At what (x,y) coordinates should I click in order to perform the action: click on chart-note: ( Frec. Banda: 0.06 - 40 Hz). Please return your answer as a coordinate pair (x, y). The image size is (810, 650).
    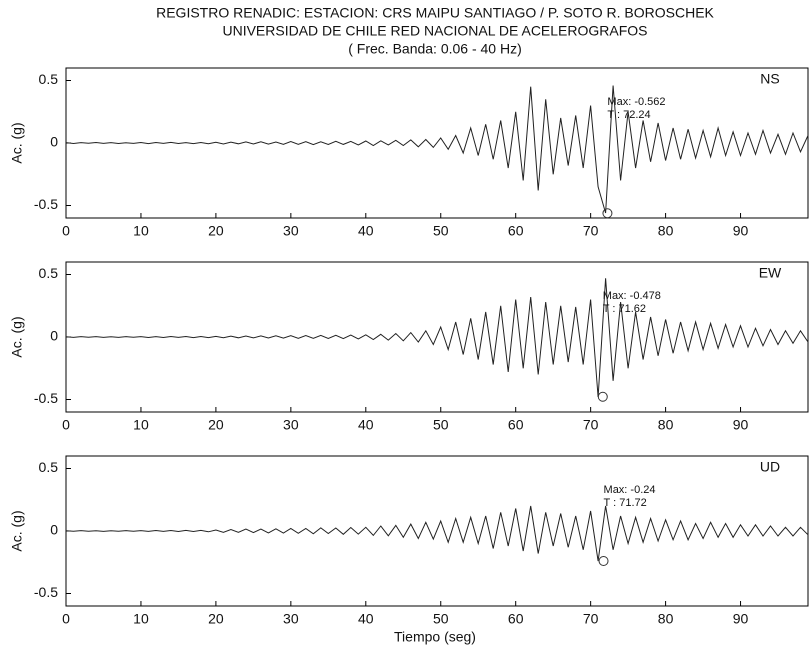
    Looking at the image, I should click on (435, 49).